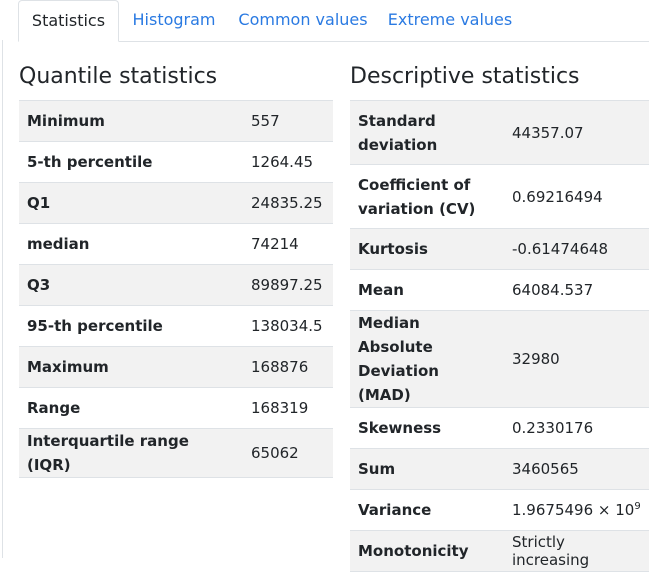  I want to click on table-row: Kurtosis -0.61474648, so click(499, 249).